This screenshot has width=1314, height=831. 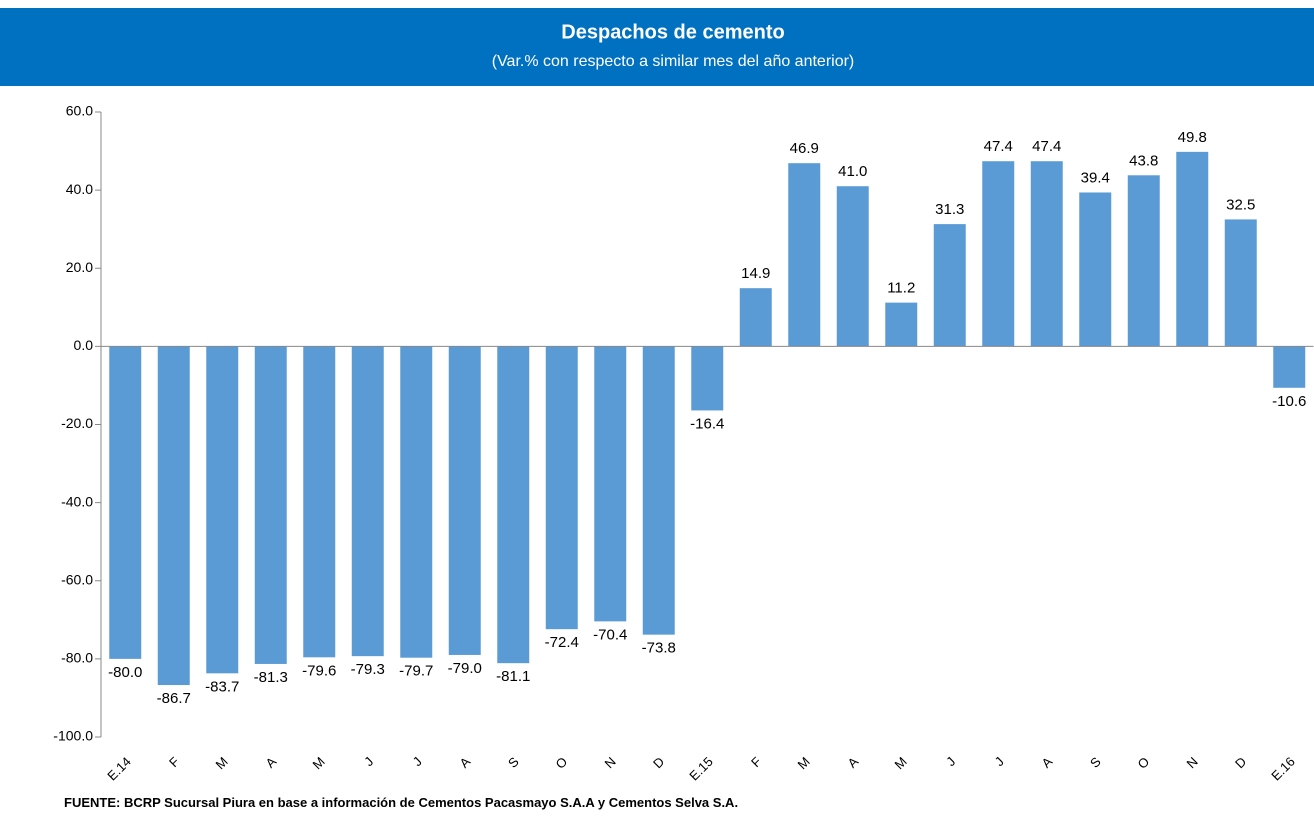 I want to click on header-band, so click(x=657, y=47).